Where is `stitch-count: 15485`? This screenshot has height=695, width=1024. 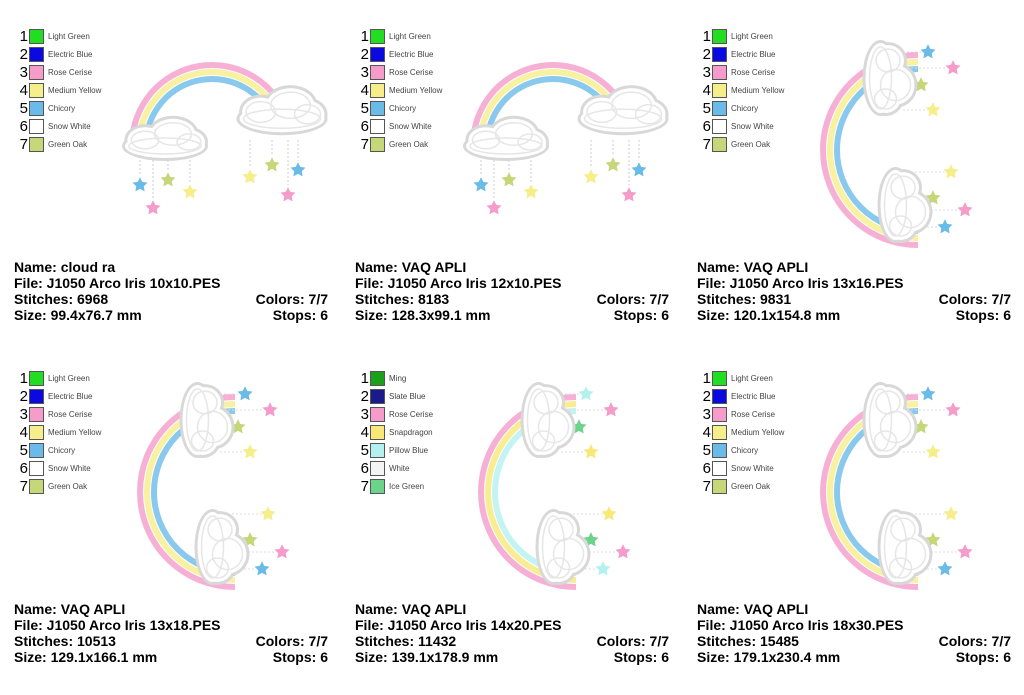
stitch-count: 15485 is located at coordinates (779, 641).